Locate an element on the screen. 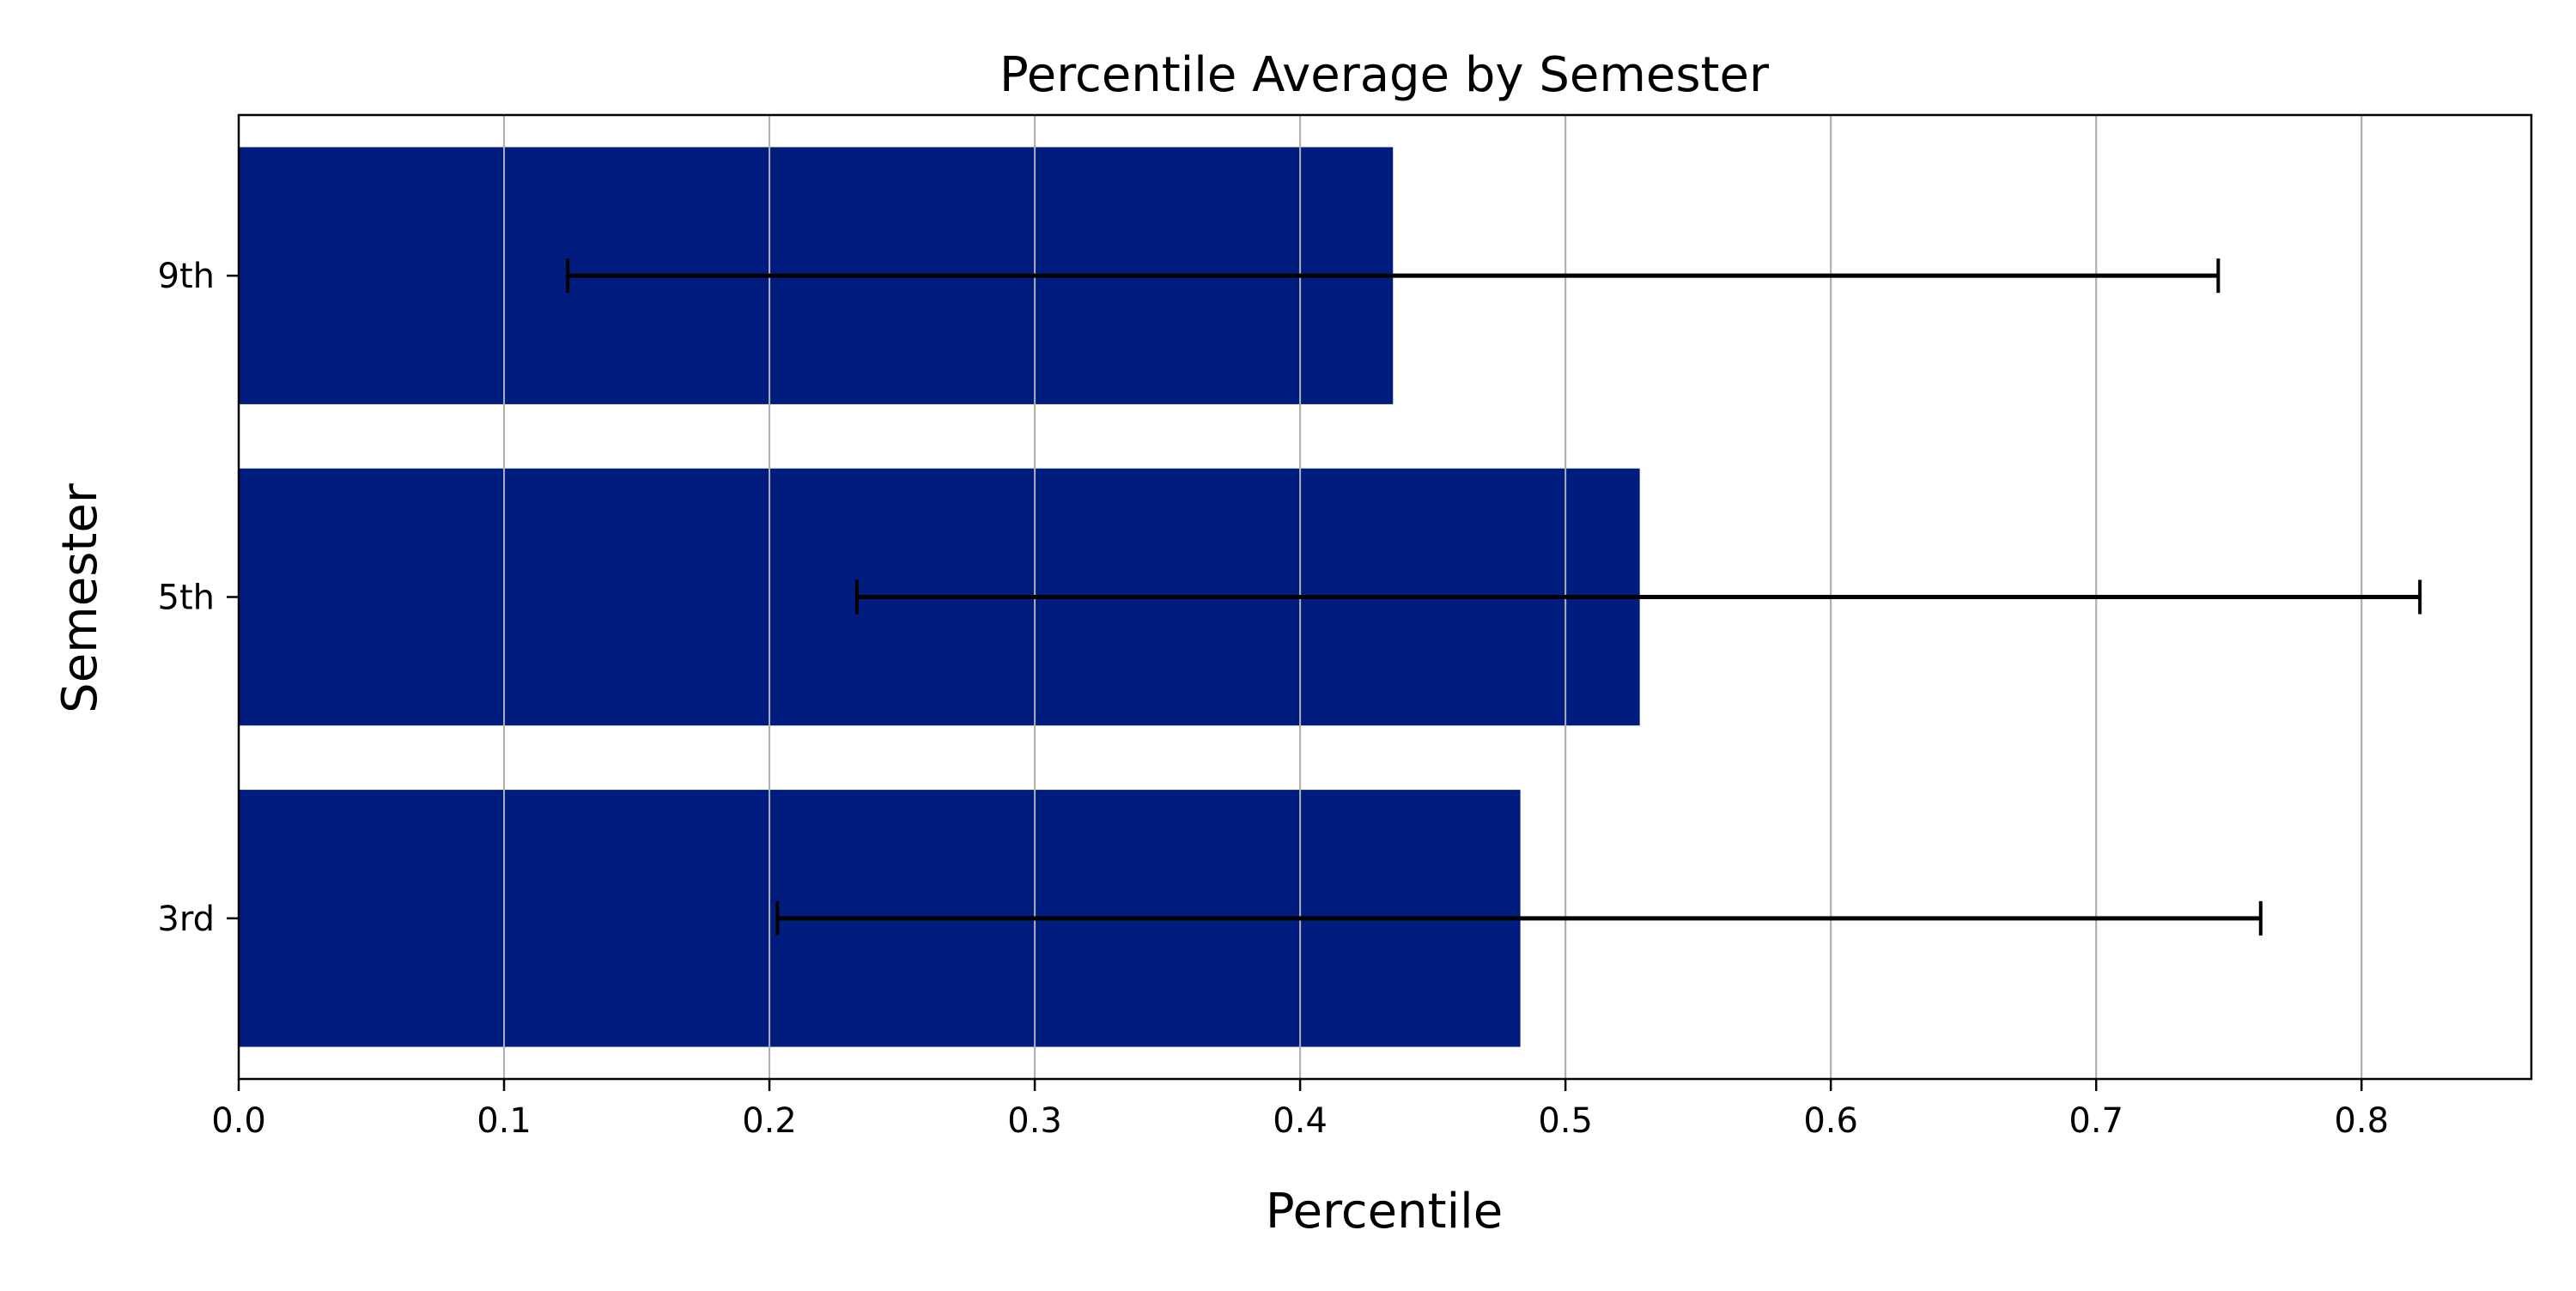 The image size is (2576, 1291). y-tick-label-3rd: 3rd is located at coordinates (186, 919).